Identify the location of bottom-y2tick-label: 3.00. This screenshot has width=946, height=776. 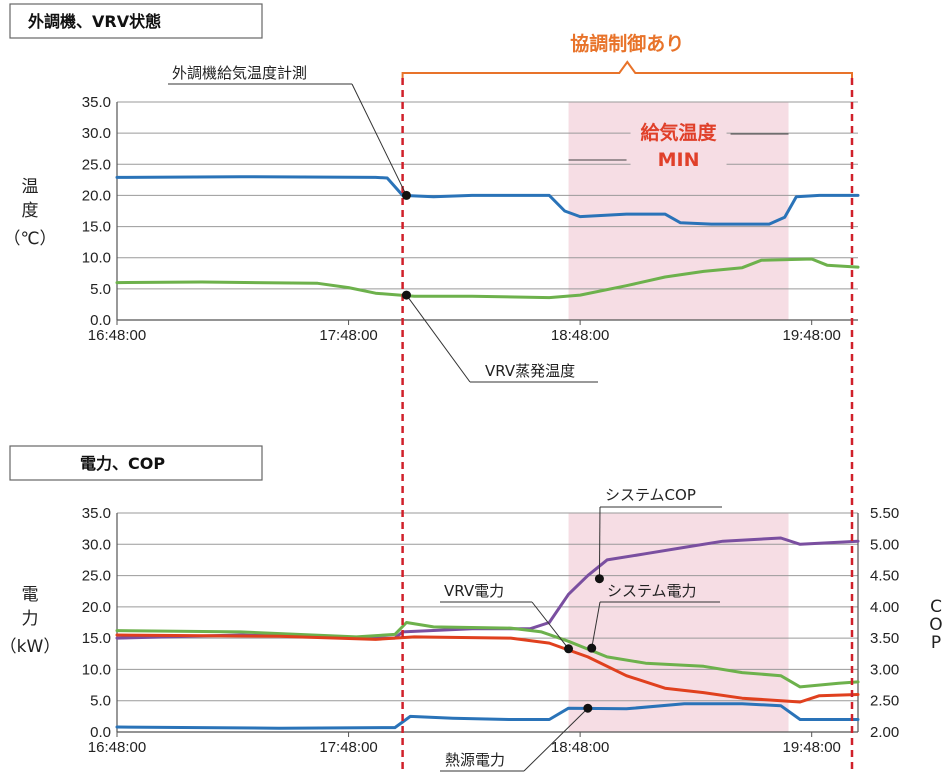
(884, 669).